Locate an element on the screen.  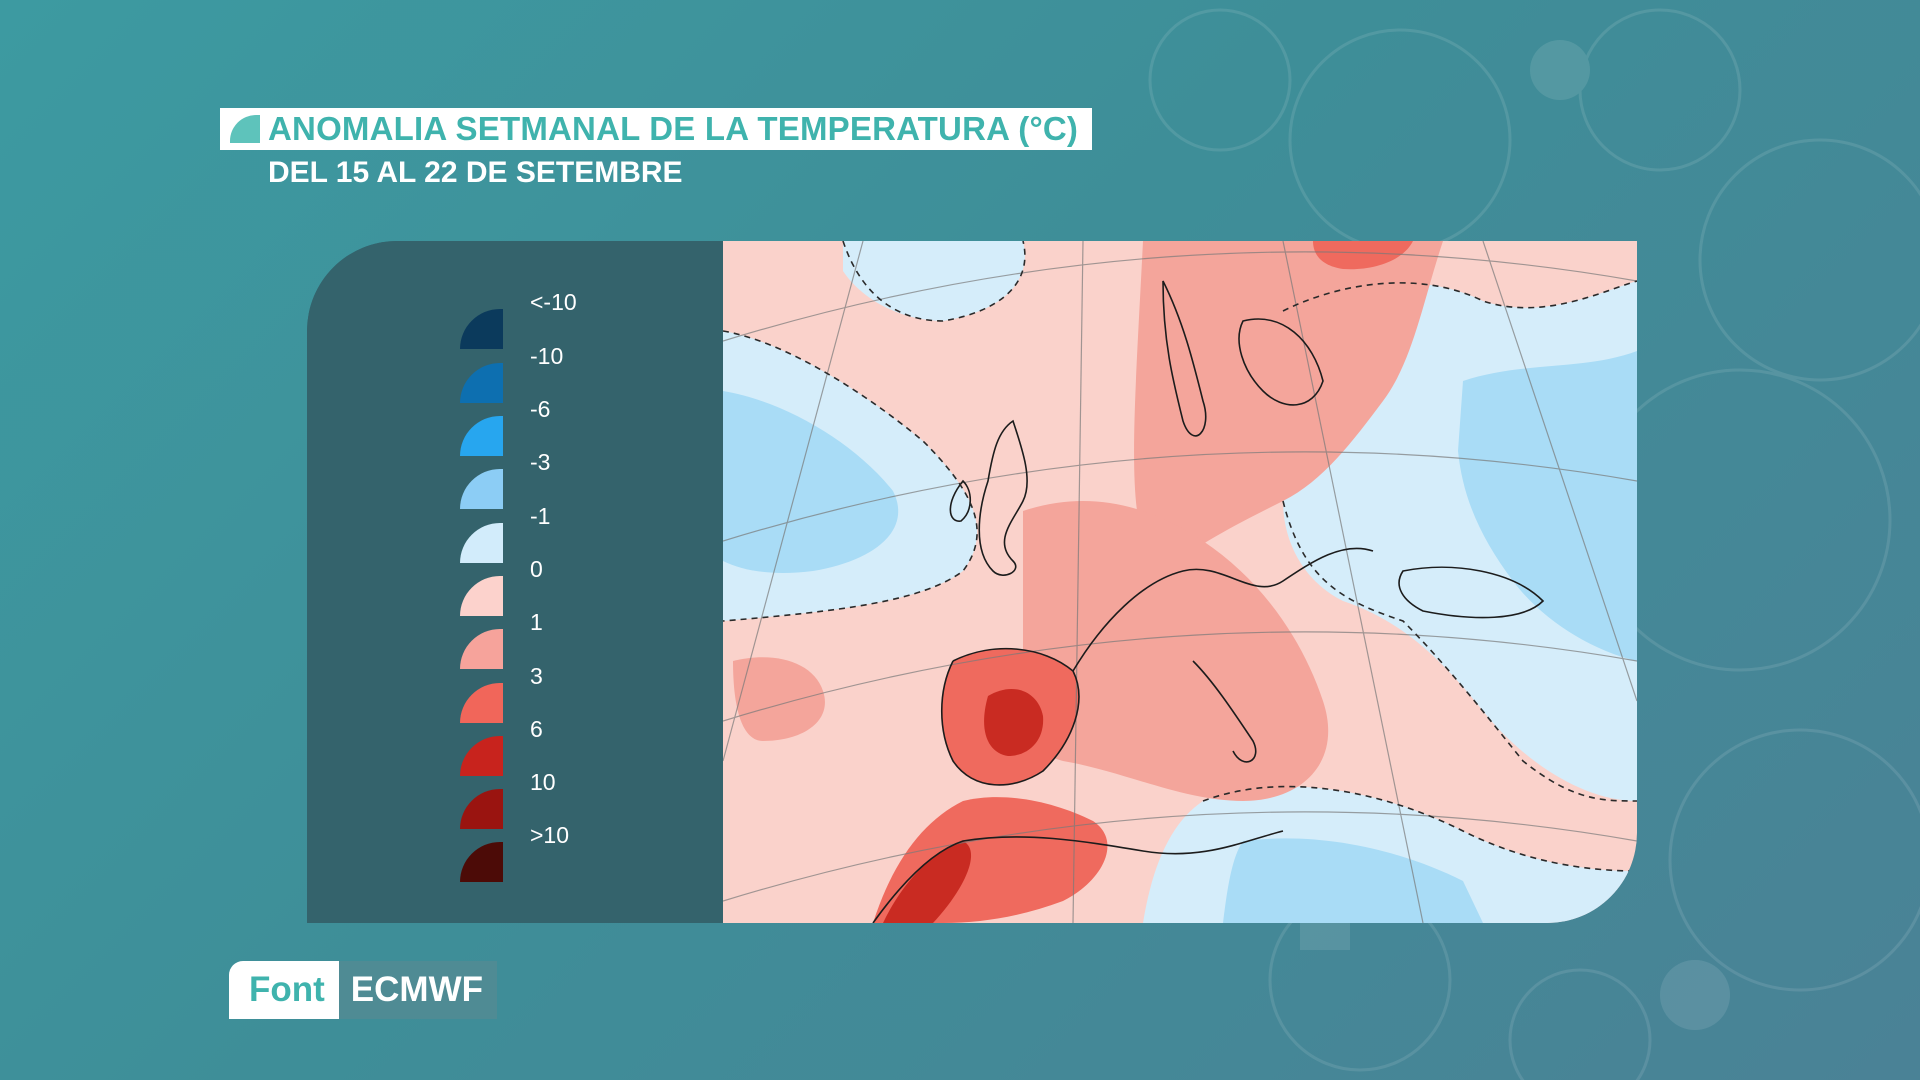
legend-label: 10 is located at coordinates (543, 782).